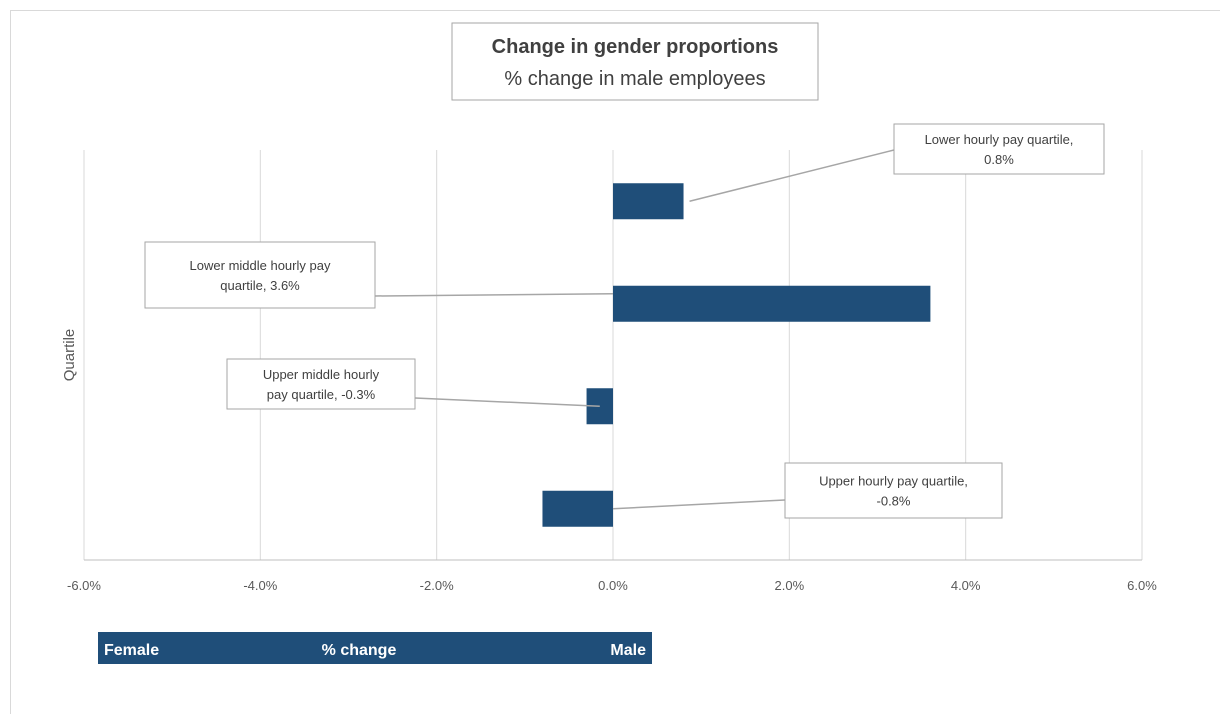 Image resolution: width=1224 pixels, height=718 pixels. I want to click on annotation-label: Upper hourly pay quartile,, so click(893, 481).